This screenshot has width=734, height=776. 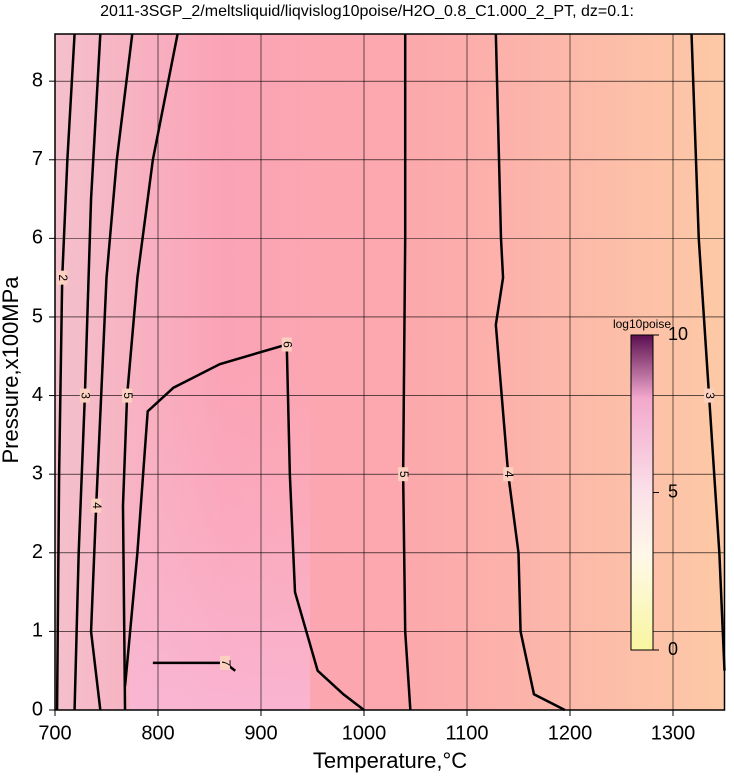 What do you see at coordinates (157, 733) in the screenshot?
I see `x-tick-label: 800` at bounding box center [157, 733].